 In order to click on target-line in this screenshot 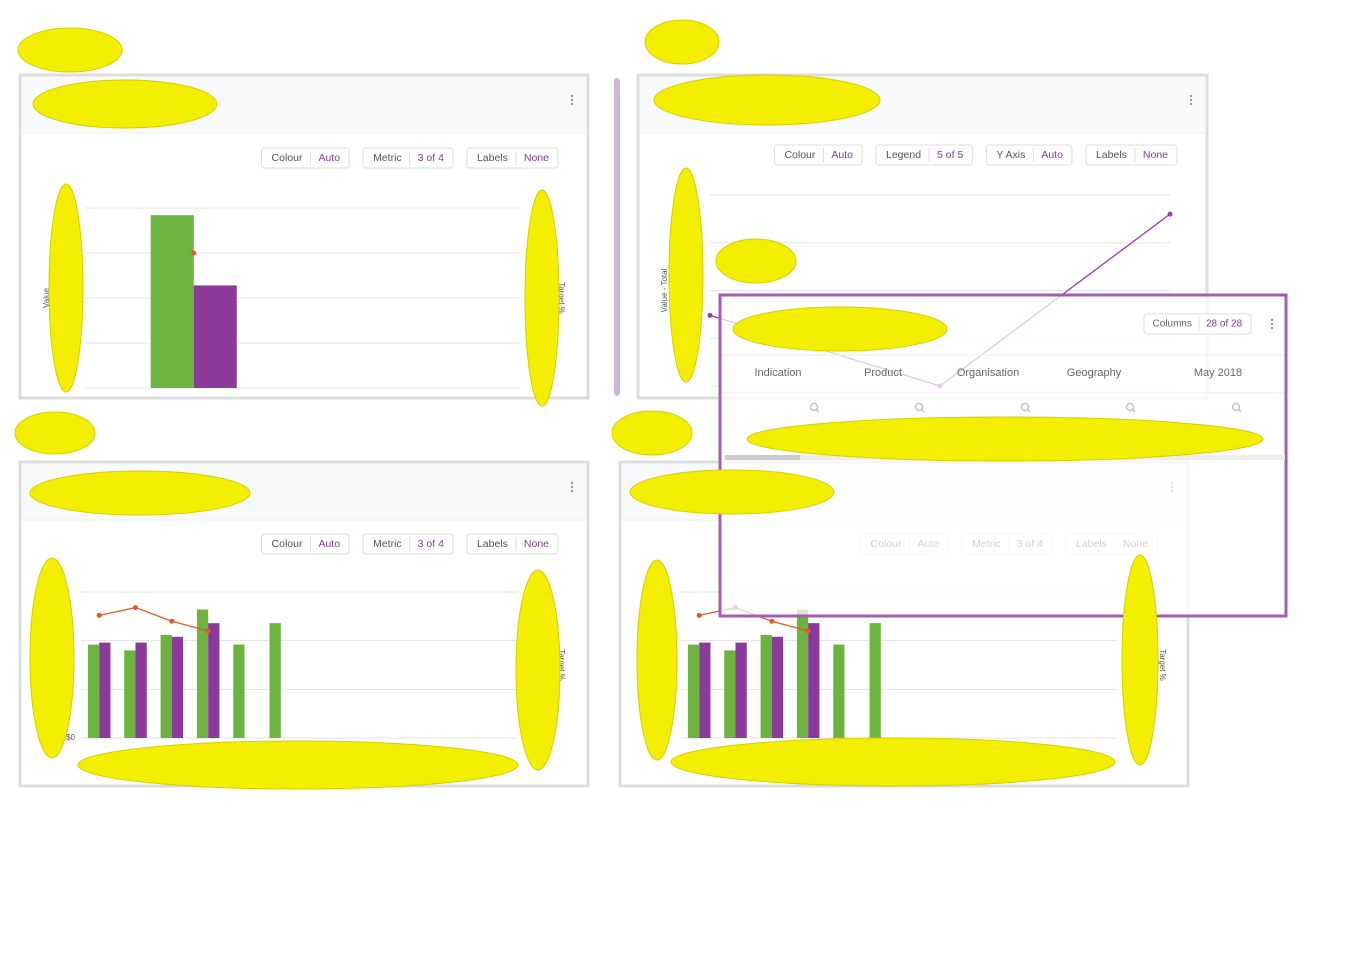, I will do `click(154, 619)`.